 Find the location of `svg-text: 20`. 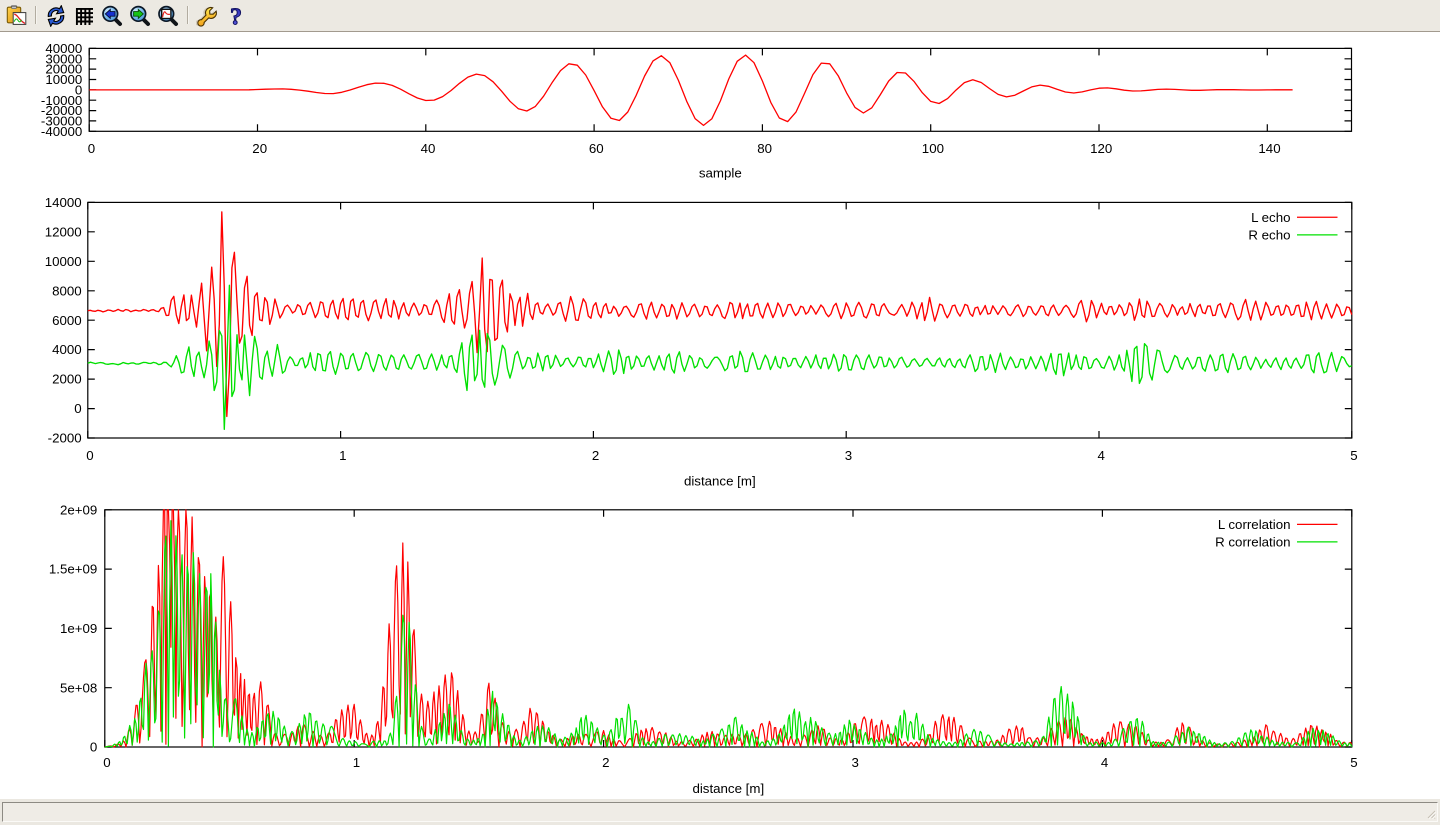

svg-text: 20 is located at coordinates (259, 148).